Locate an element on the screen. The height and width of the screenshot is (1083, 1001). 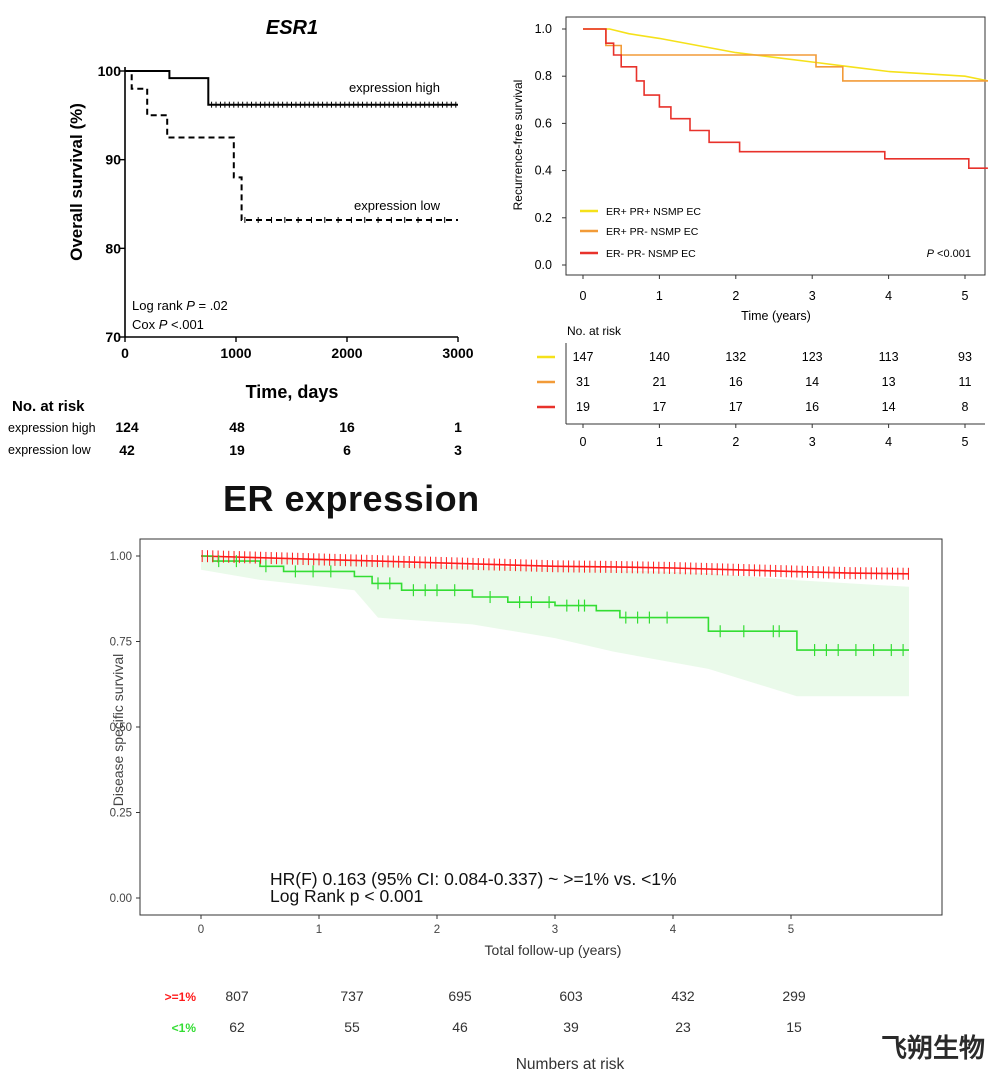
risk-value: 737 is located at coordinates (352, 996).